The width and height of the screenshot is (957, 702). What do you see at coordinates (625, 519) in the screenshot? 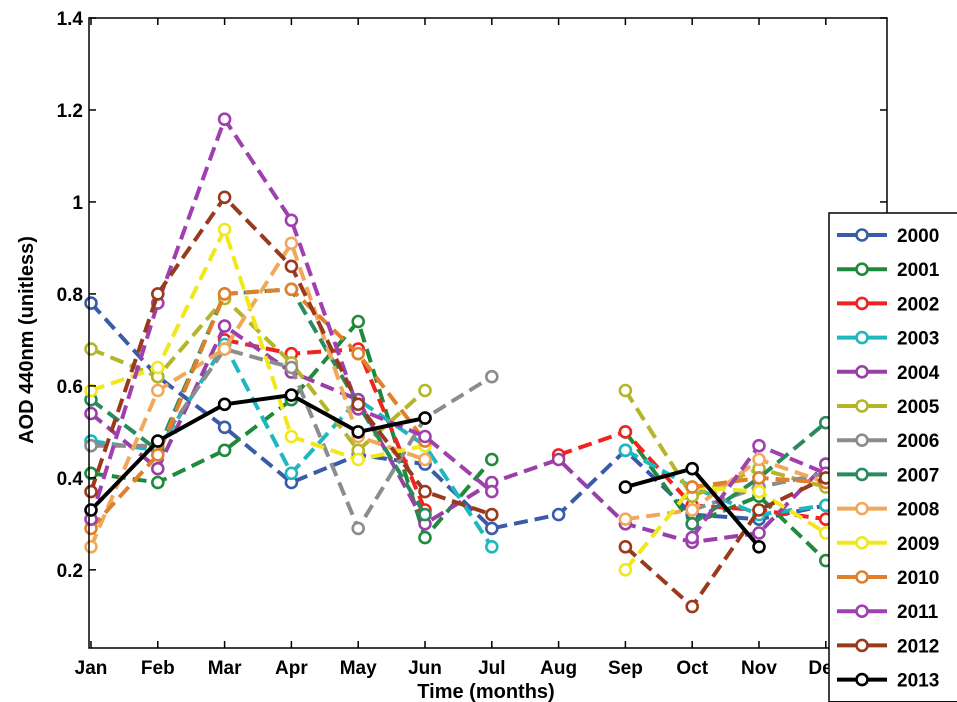
I see `data-point-2008-Sep` at bounding box center [625, 519].